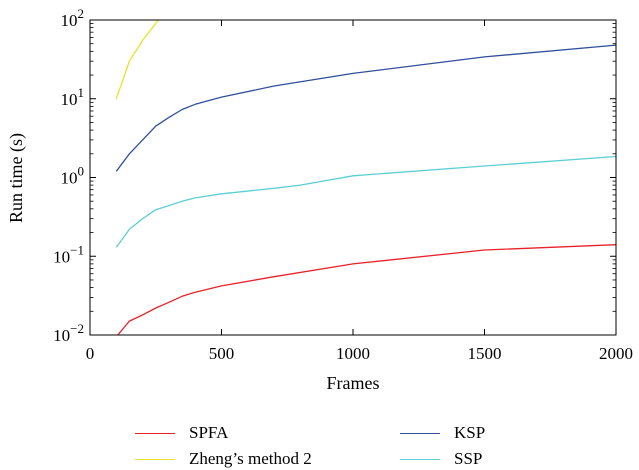 The image size is (639, 470). Describe the element at coordinates (420, 459) in the screenshot. I see `legend-swatch-ssp` at that location.